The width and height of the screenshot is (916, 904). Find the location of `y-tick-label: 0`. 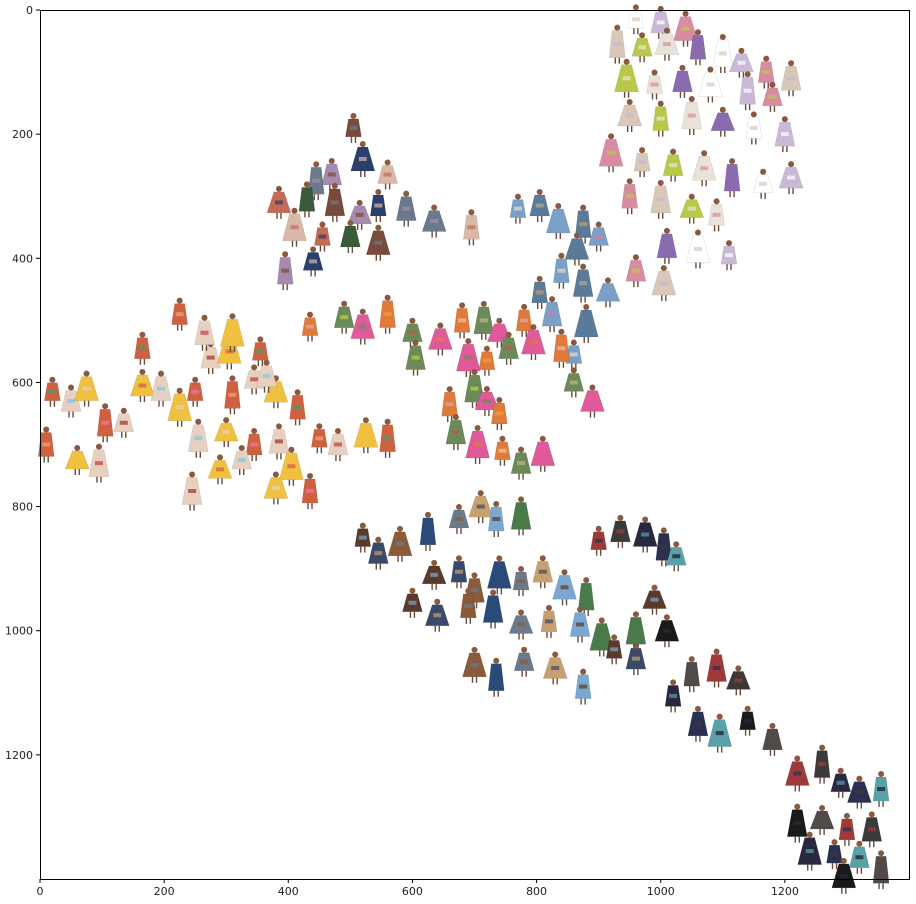

y-tick-label: 0 is located at coordinates (29, 10).